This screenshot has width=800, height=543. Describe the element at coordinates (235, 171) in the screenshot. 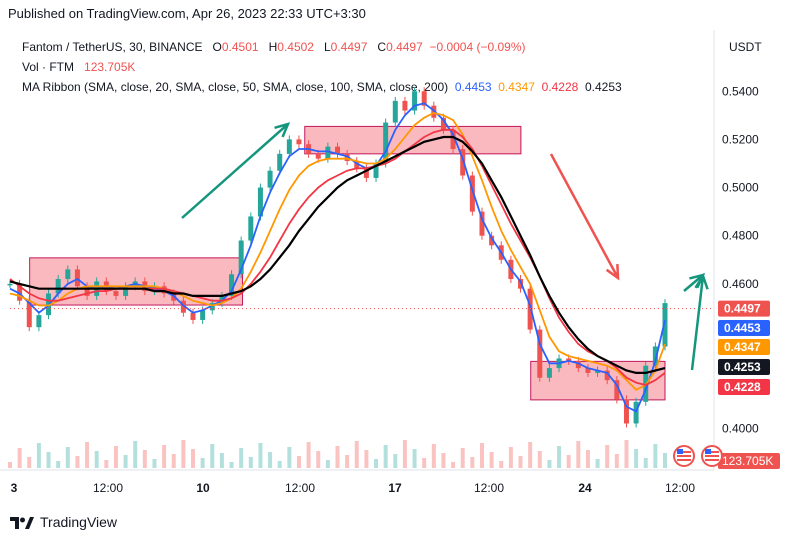

I see `uptrend-arrow` at that location.